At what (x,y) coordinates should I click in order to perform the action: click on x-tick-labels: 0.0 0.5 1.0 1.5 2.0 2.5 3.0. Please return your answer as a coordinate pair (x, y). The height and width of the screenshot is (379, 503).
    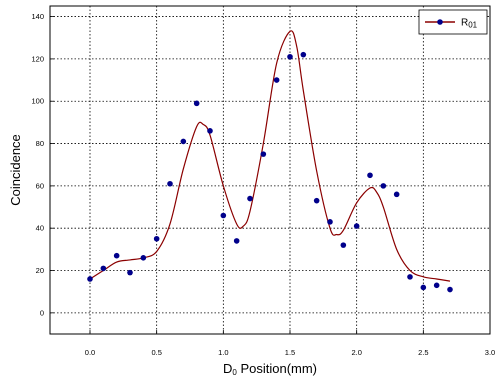
    Looking at the image, I should click on (290, 352).